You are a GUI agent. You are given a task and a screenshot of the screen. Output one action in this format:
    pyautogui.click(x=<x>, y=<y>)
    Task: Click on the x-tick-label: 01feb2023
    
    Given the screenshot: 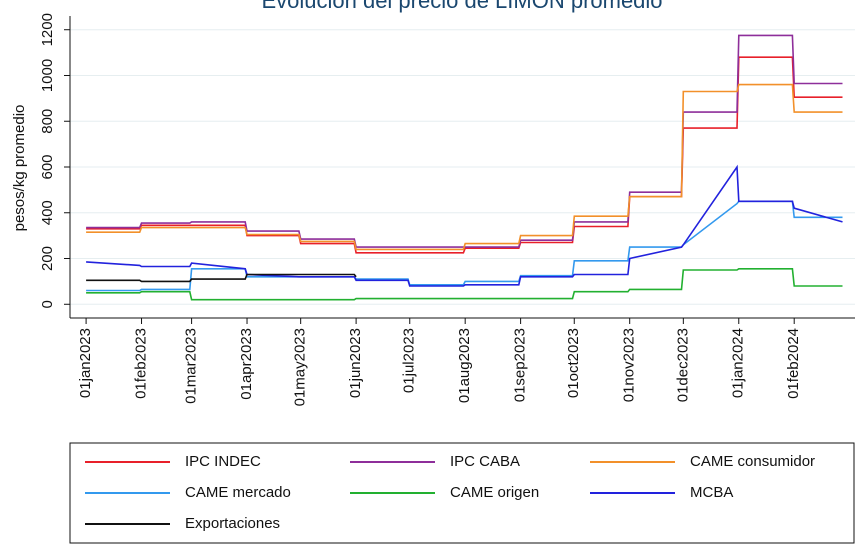 What is the action you would take?
    pyautogui.click(x=140, y=363)
    